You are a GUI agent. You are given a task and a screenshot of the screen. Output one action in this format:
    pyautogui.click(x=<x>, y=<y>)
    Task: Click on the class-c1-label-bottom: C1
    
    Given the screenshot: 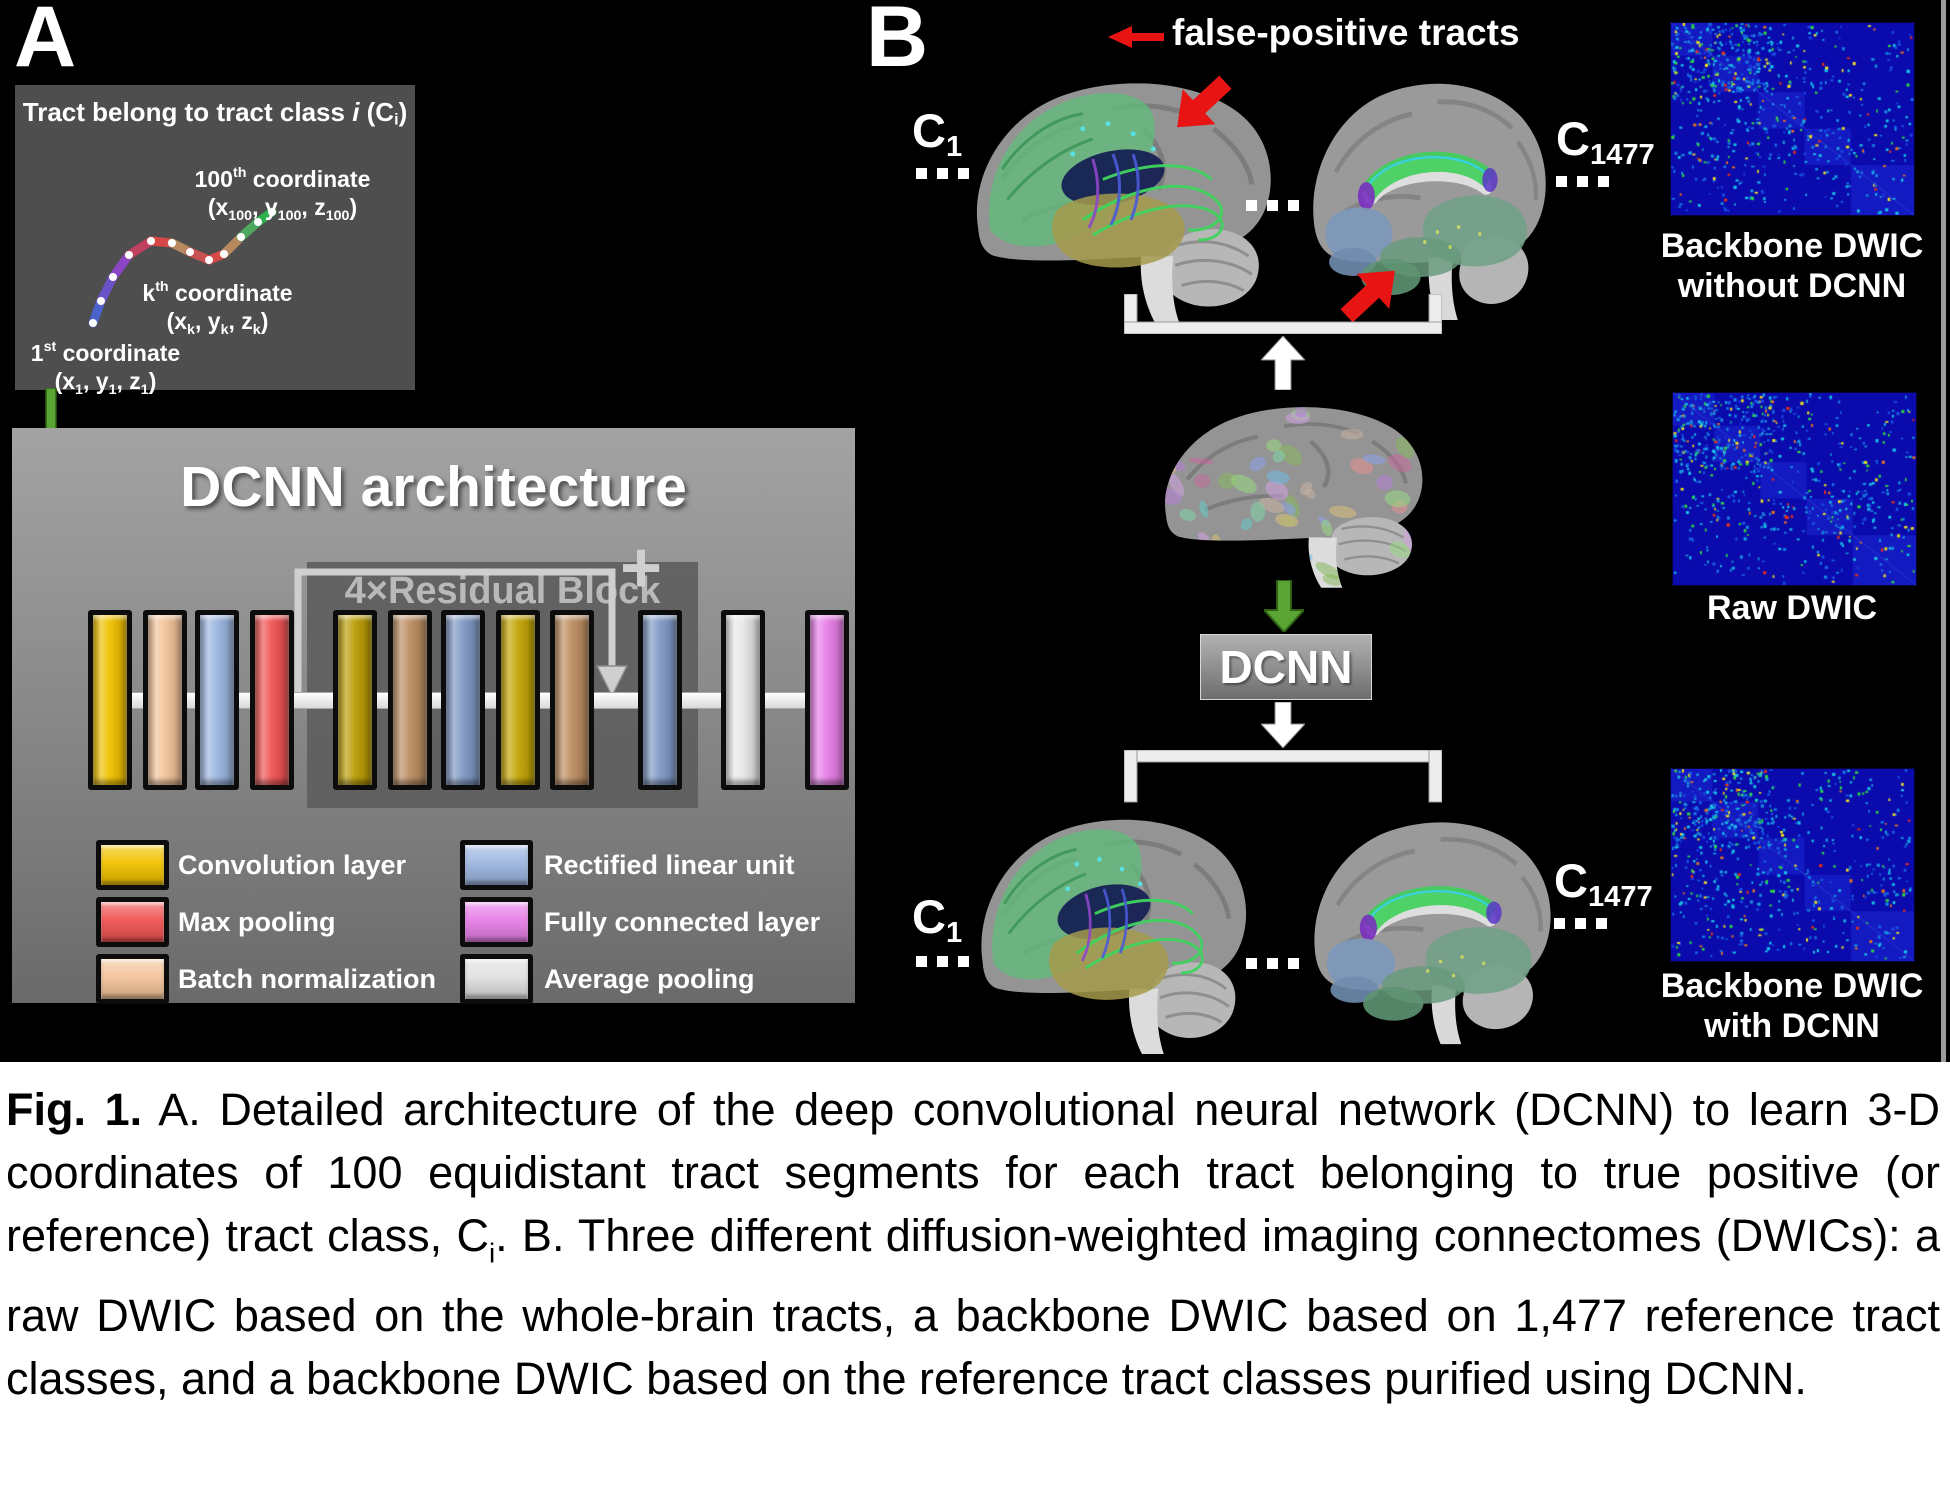 What is the action you would take?
    pyautogui.click(x=937, y=920)
    